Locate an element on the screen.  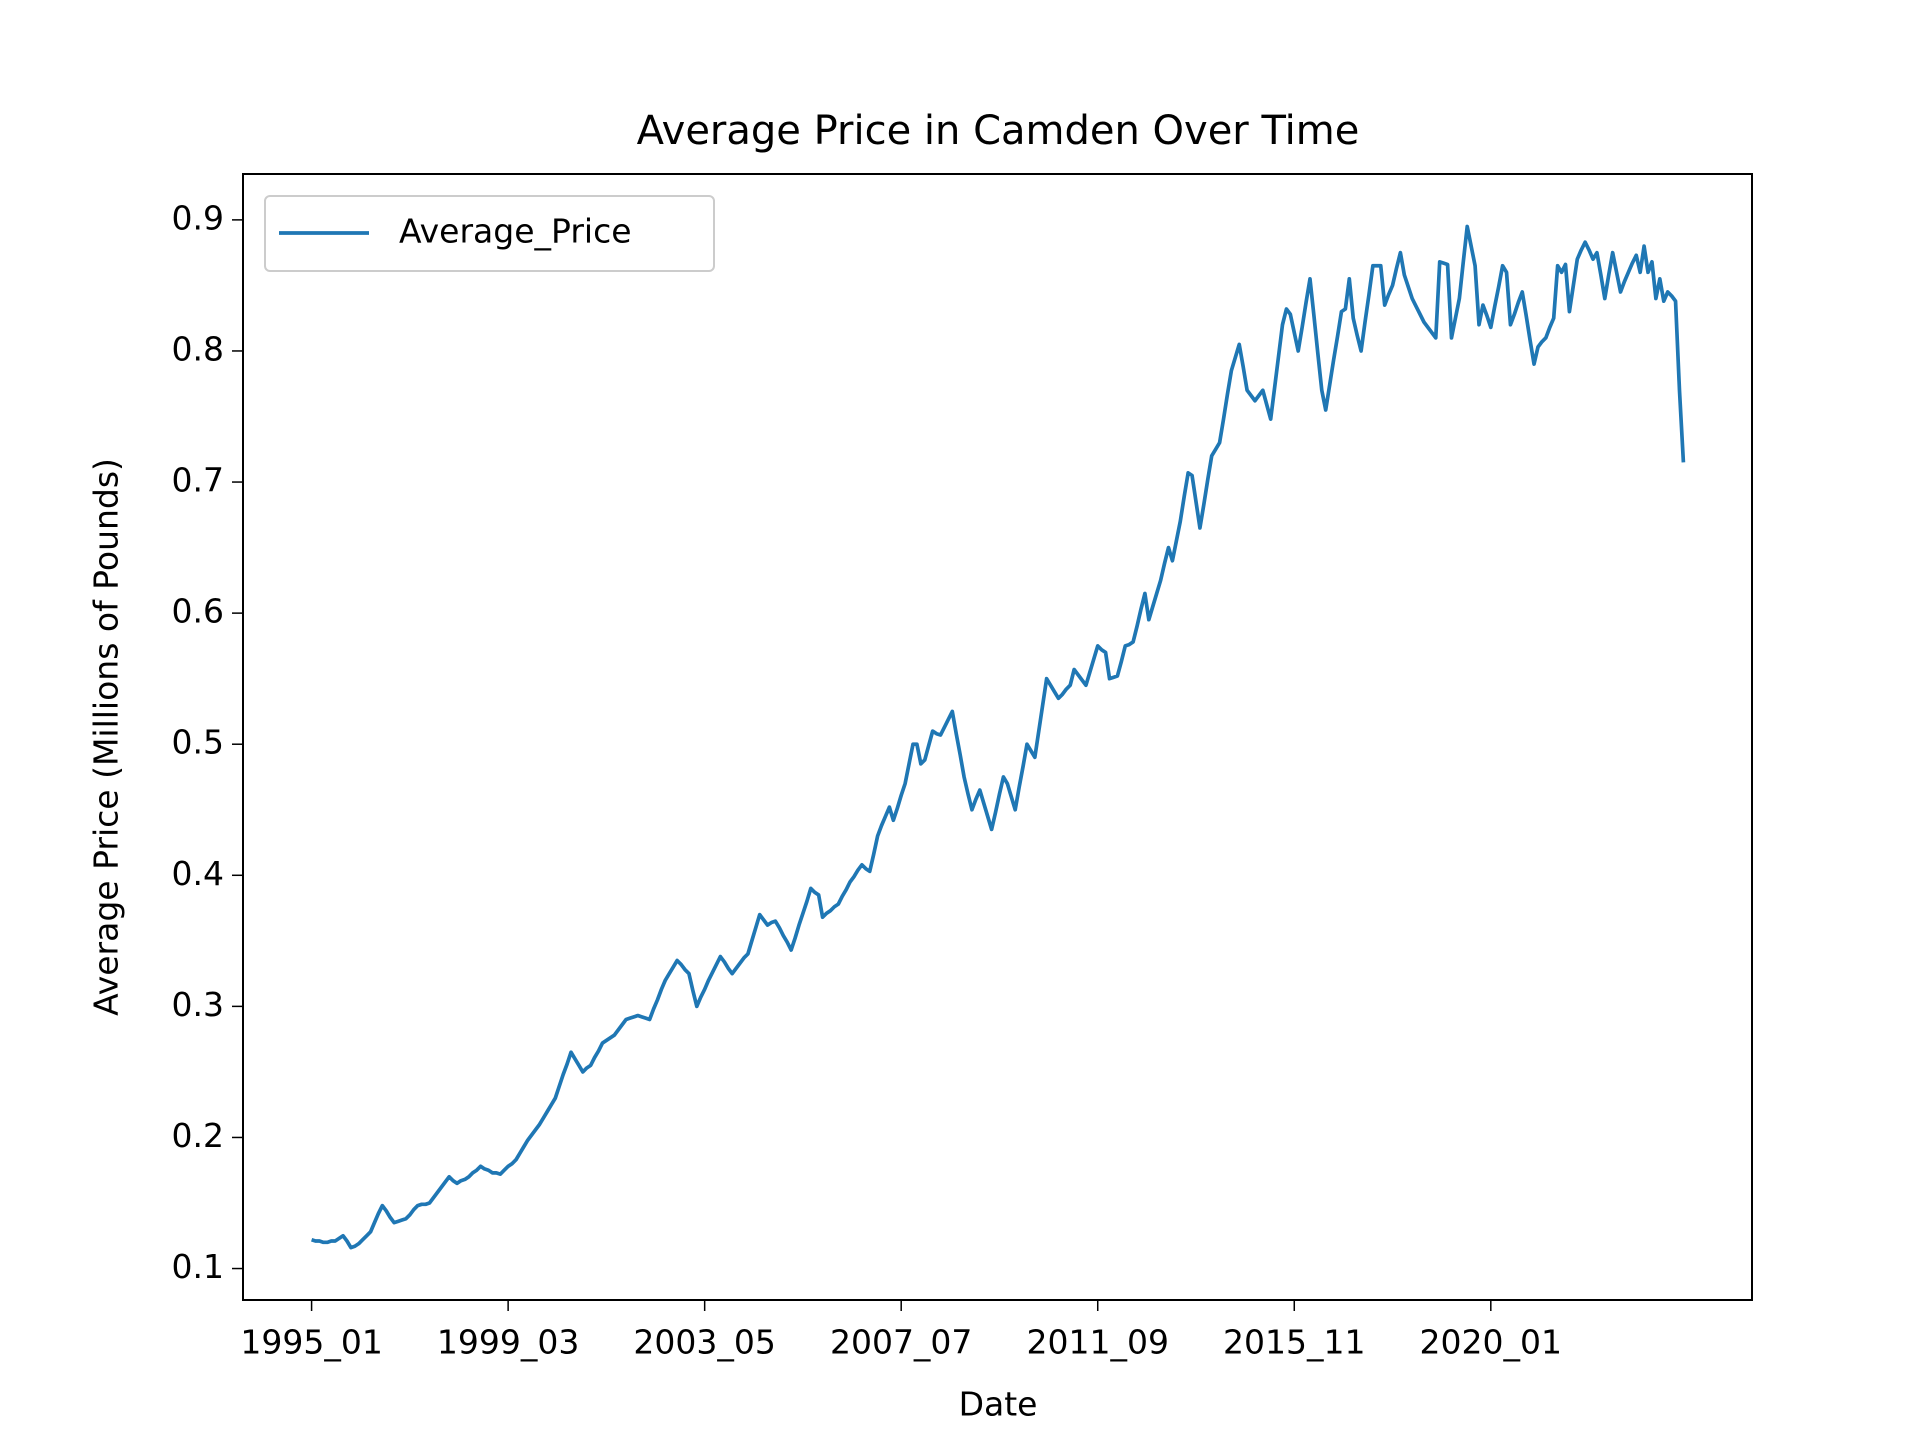
y-axis-label: Average Price (Millions of Pounds) is located at coordinates (106, 737).